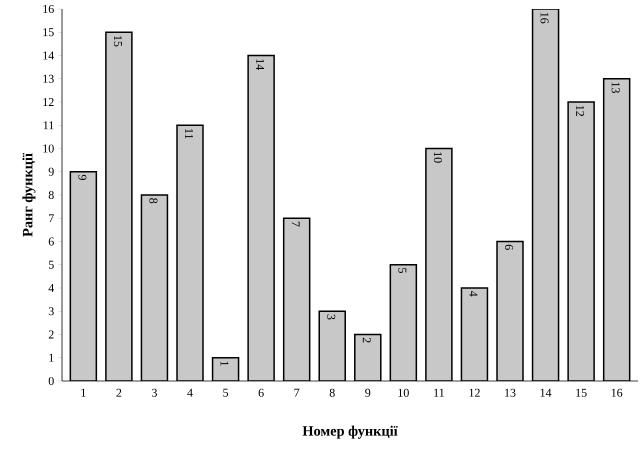 The image size is (643, 461). Describe the element at coordinates (119, 392) in the screenshot. I see `x-tick-label: 2` at that location.